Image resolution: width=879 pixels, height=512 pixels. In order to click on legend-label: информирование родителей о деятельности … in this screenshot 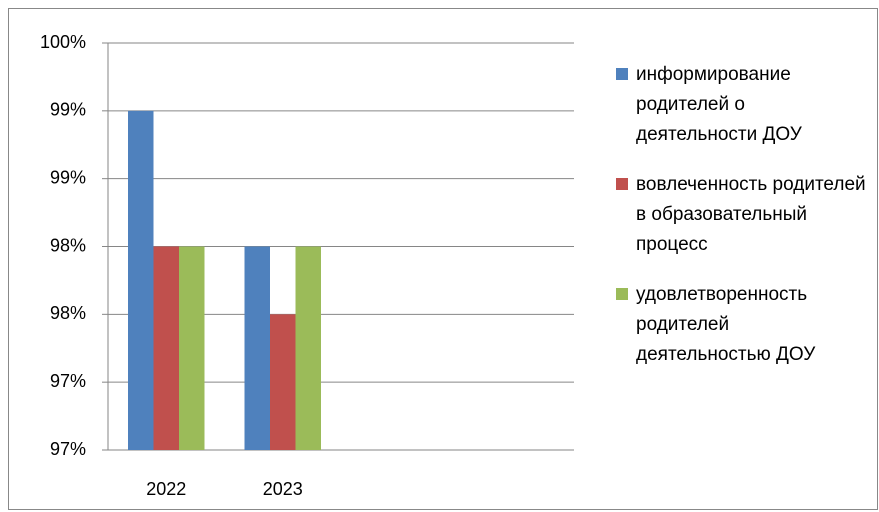, I will do `click(719, 104)`.